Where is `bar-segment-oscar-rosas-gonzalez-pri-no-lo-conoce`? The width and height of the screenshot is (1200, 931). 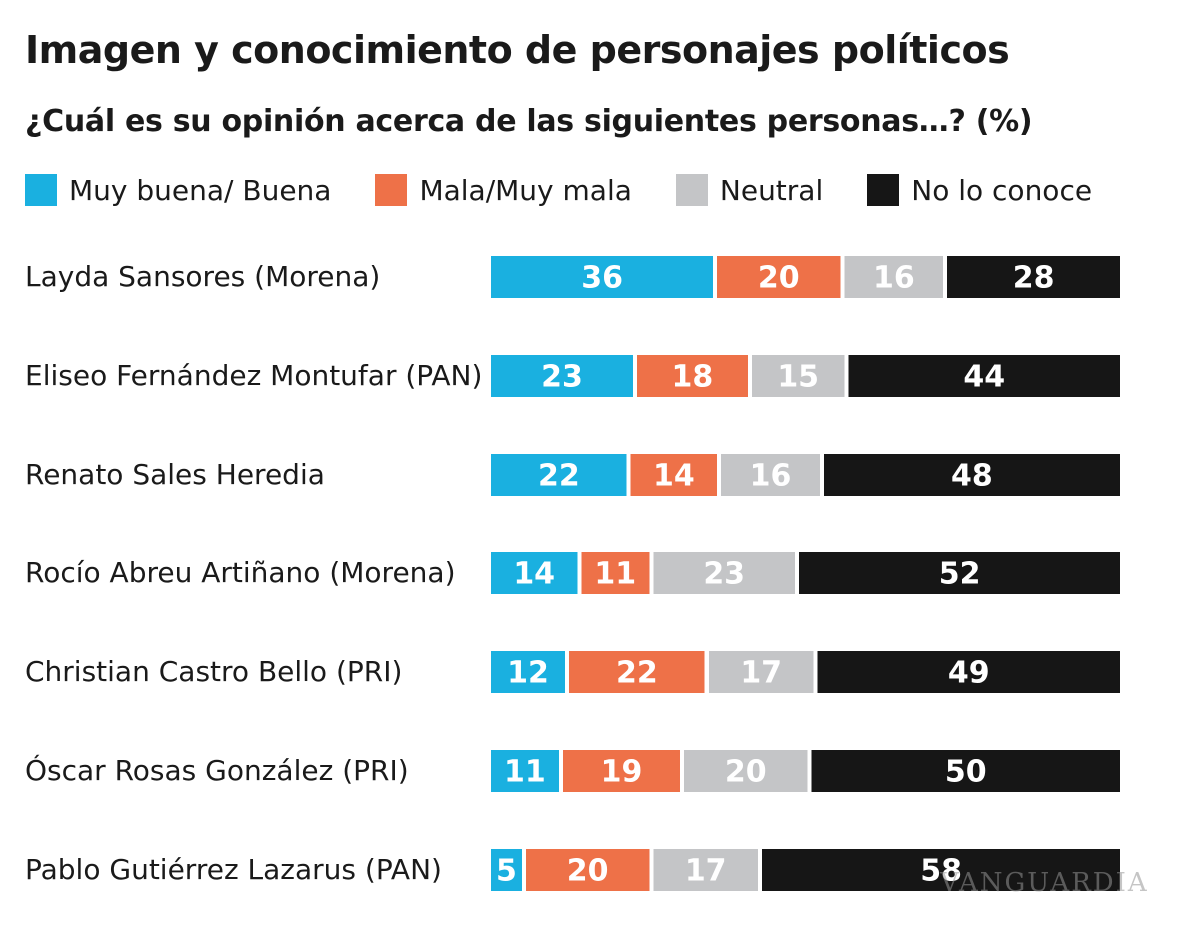
bar-segment-oscar-rosas-gonzalez-pri-no-lo-conoce is located at coordinates (965, 771).